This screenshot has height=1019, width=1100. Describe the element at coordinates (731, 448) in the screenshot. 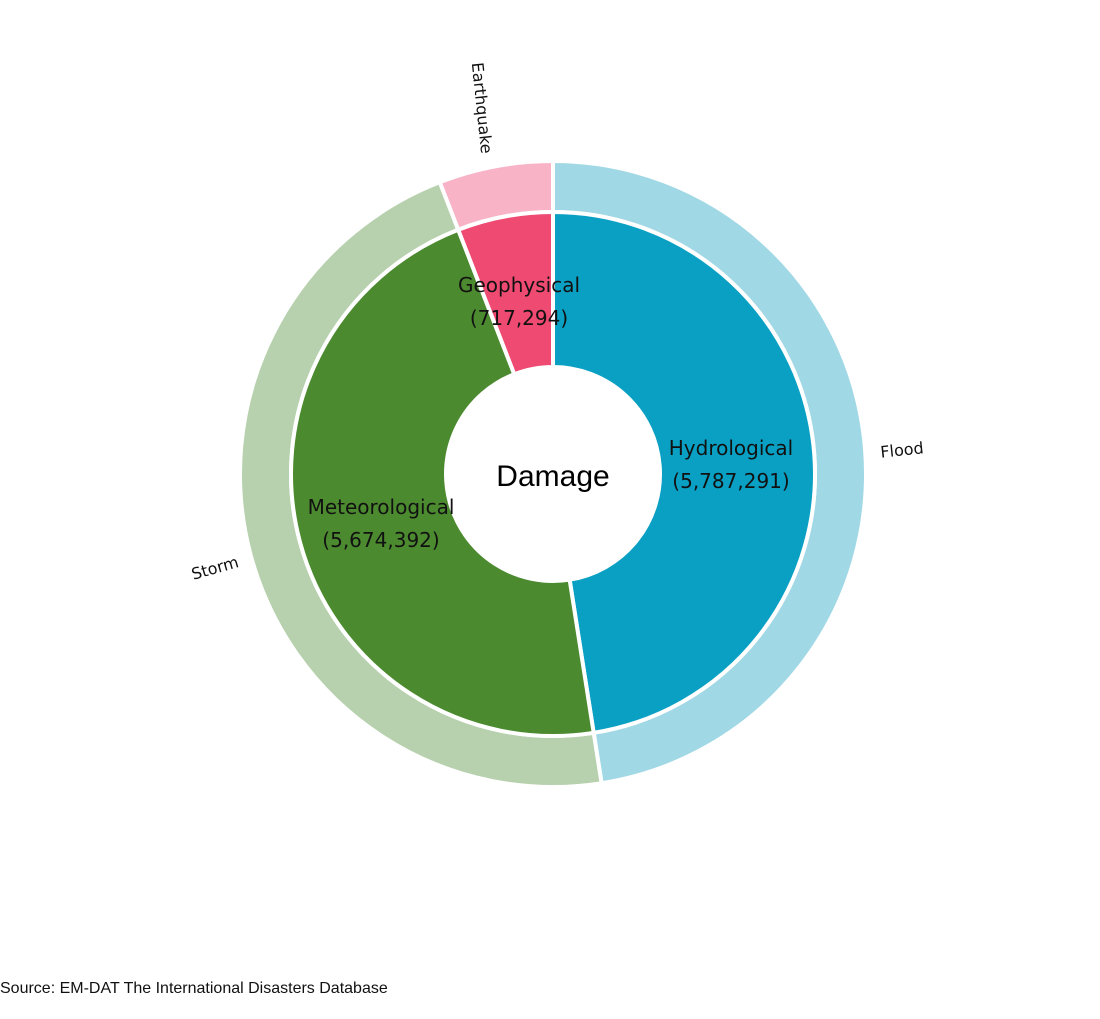

I see `inner-label-hydrological: Hydrological` at that location.